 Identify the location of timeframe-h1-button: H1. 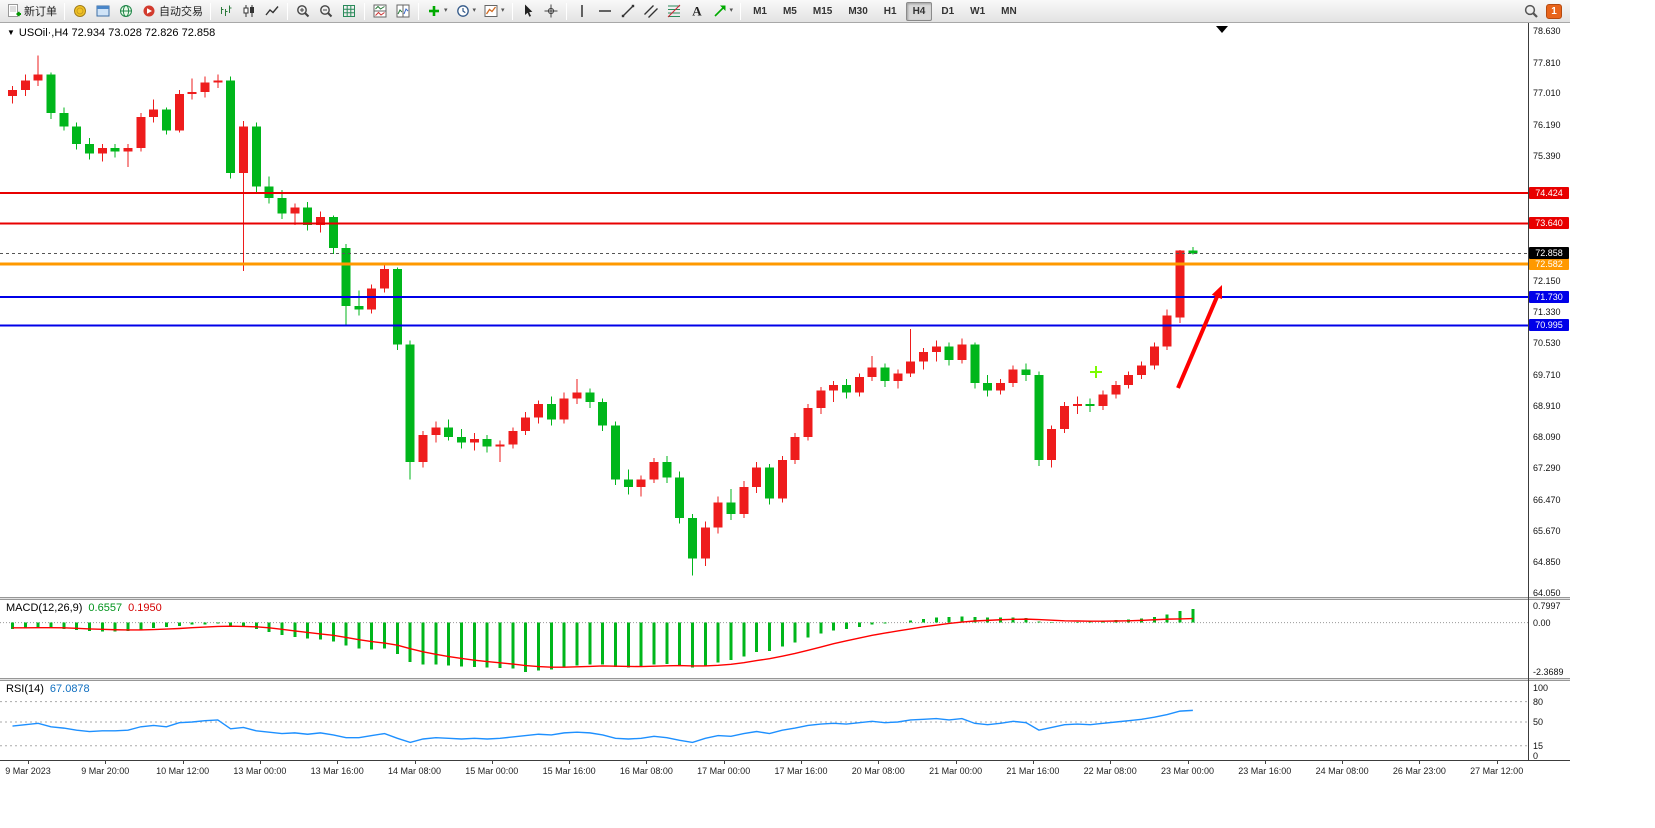
(890, 11).